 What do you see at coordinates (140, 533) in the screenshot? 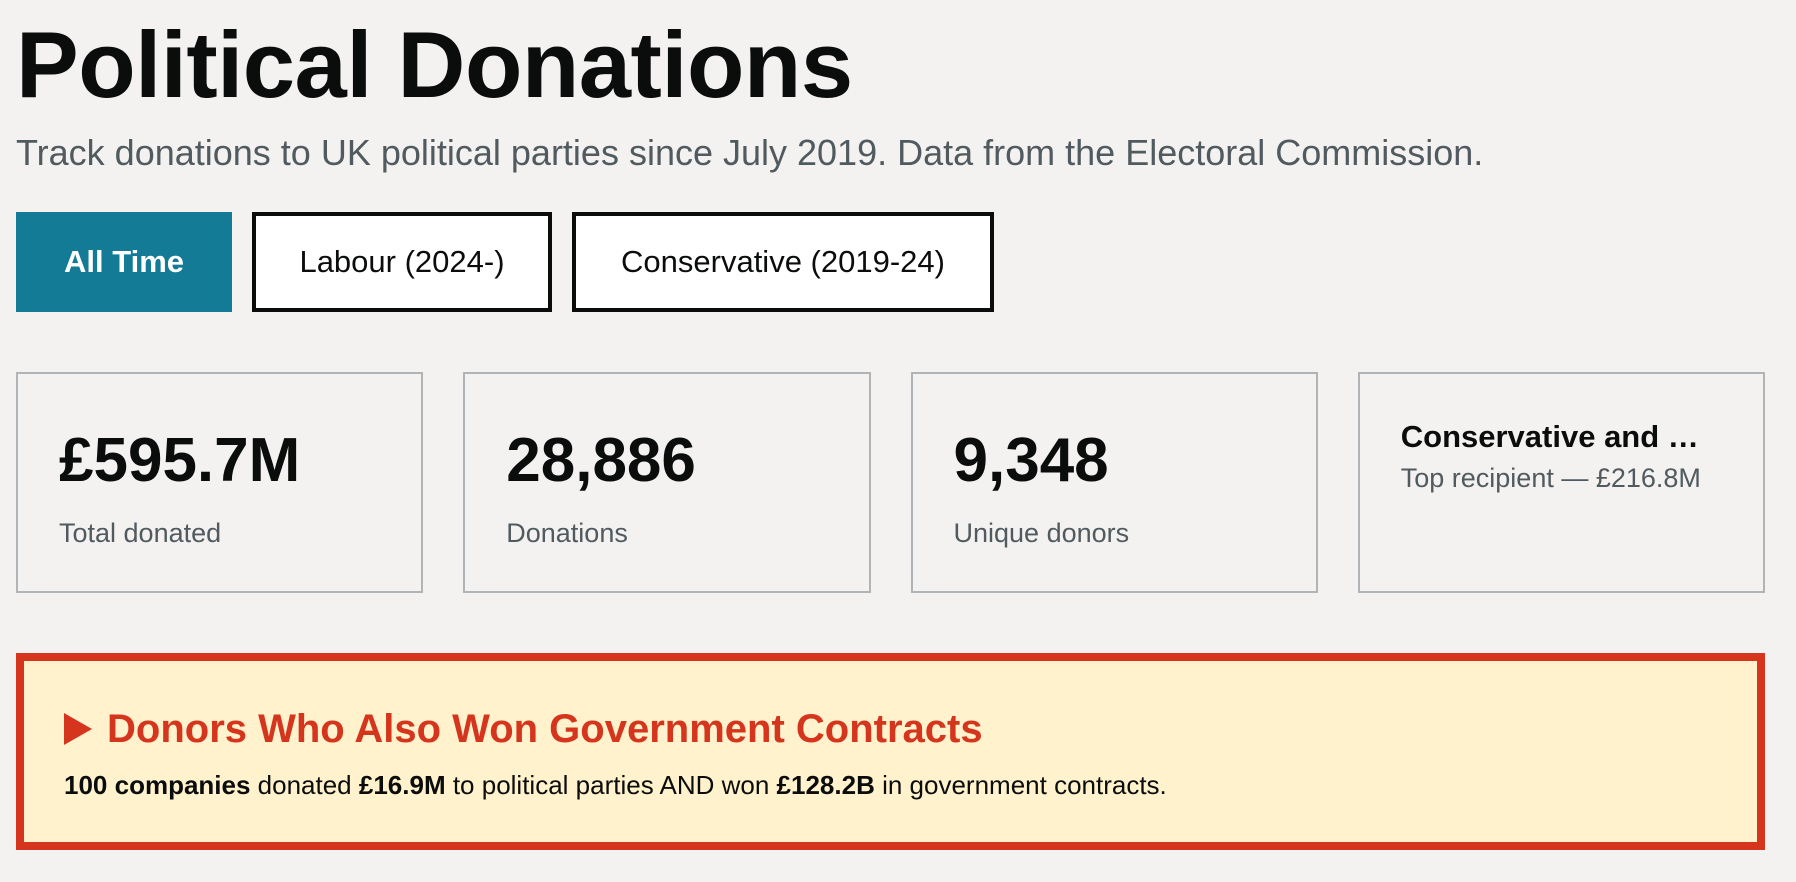
I see `stat-label: Total donated` at bounding box center [140, 533].